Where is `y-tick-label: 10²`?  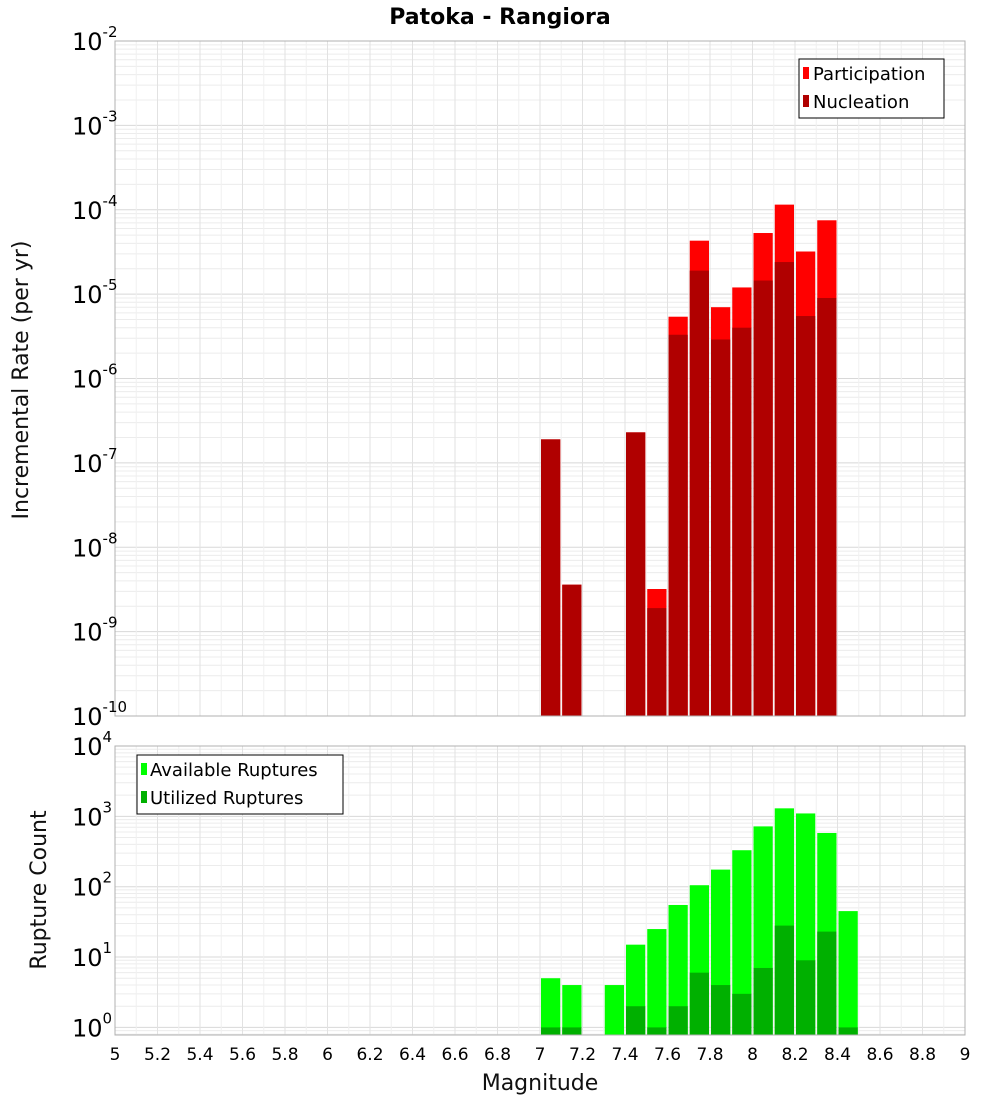 y-tick-label: 10² is located at coordinates (92, 885).